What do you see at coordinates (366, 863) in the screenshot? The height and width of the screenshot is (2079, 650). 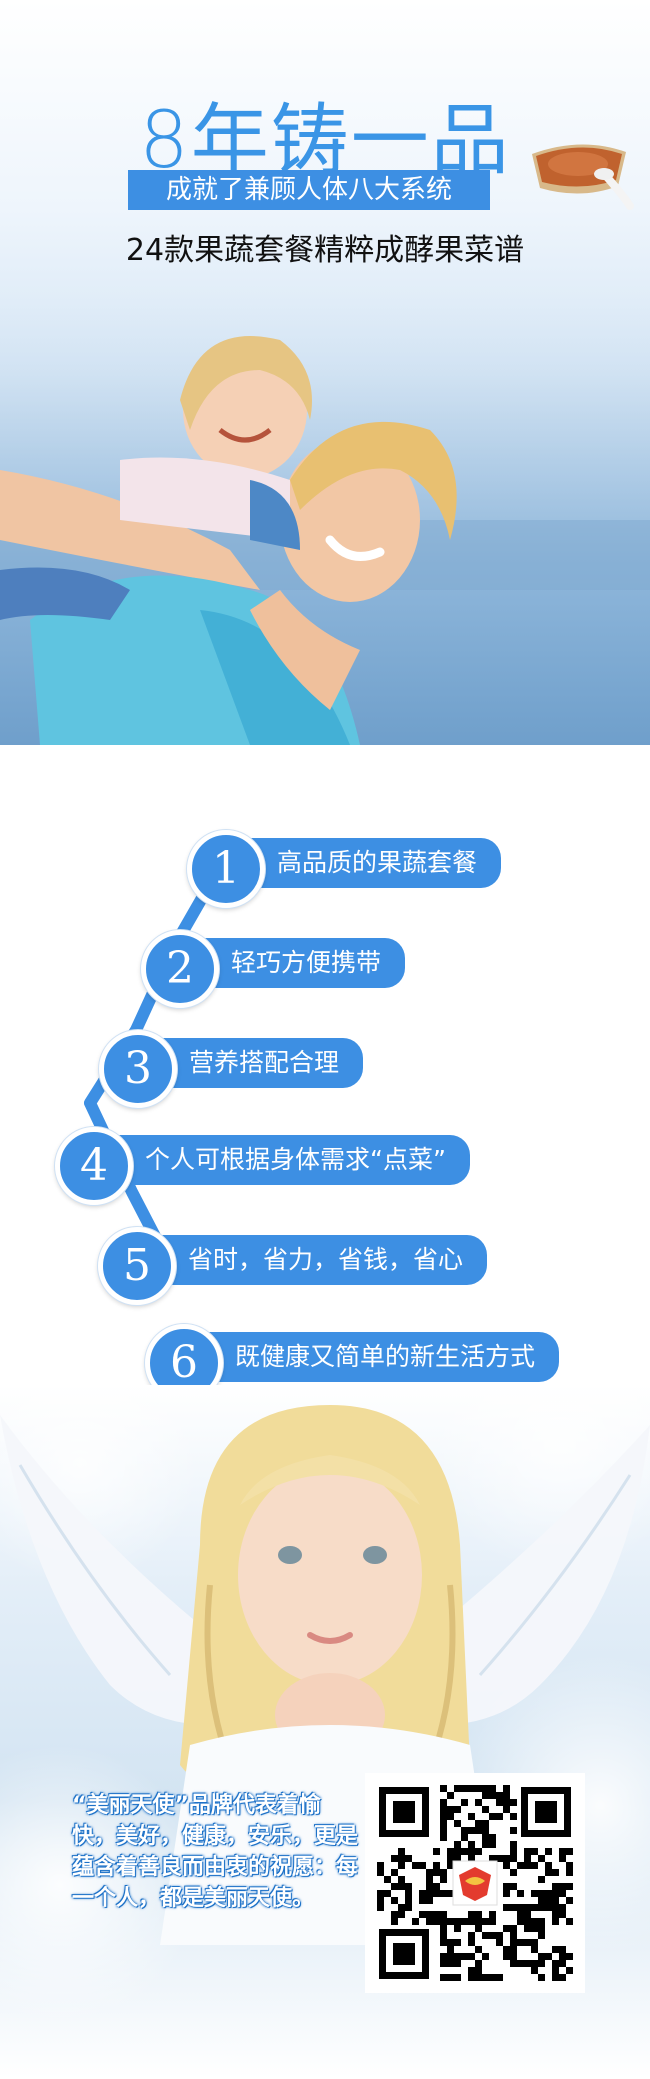 I see `feature-label: 高品质的果蔬套餐` at bounding box center [366, 863].